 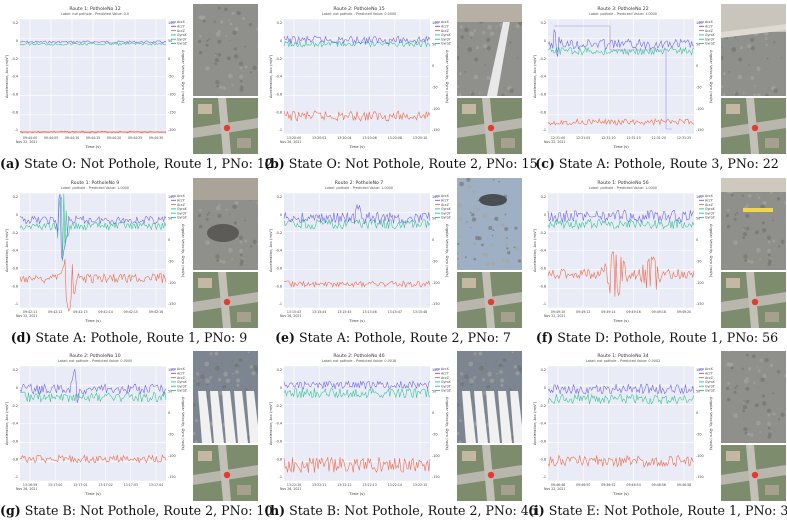 What do you see at coordinates (608, 138) in the screenshot?
I see `x-tick-label: 12:31:10` at bounding box center [608, 138].